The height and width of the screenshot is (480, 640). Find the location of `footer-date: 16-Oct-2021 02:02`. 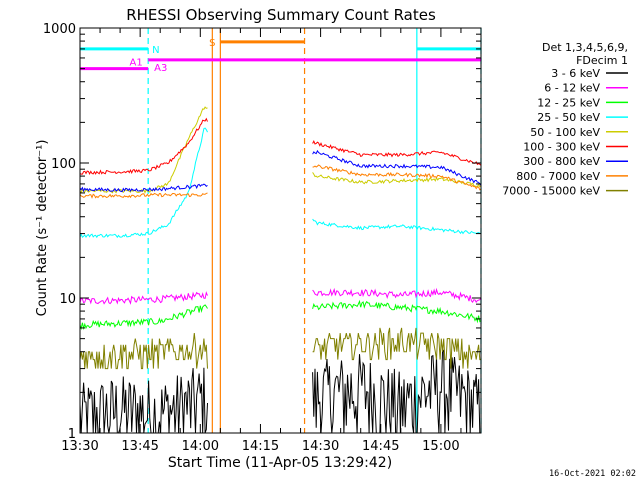

footer-date: 16-Oct-2021 02:02 is located at coordinates (592, 474).